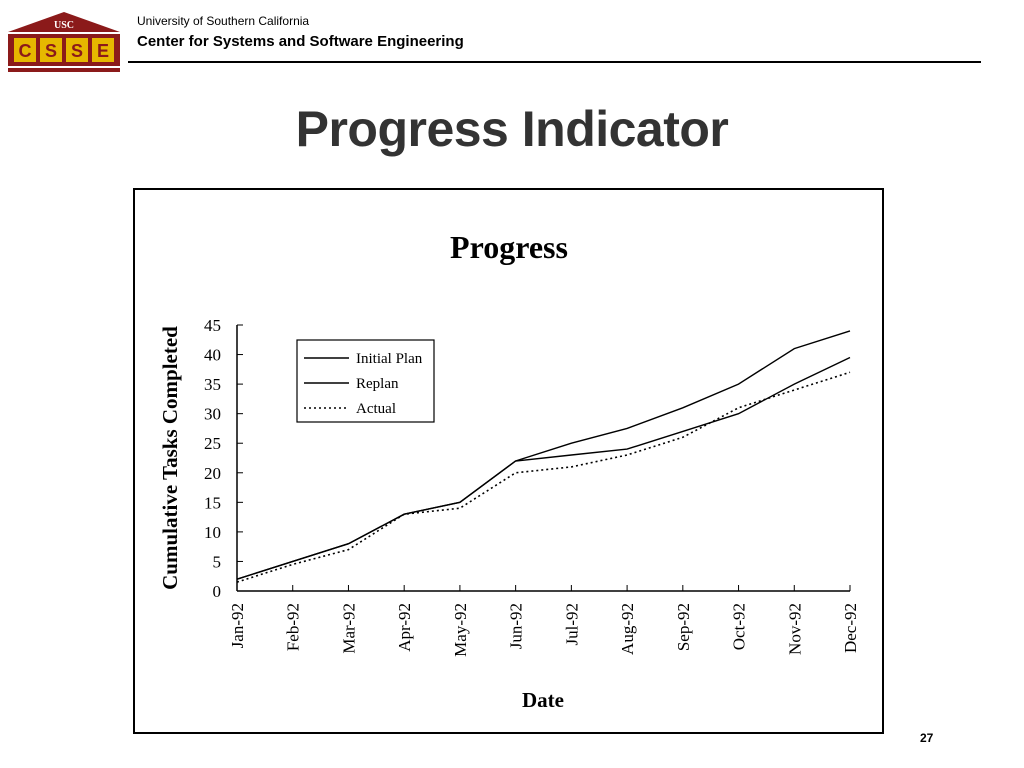  I want to click on logo-letter: C, so click(25, 51).